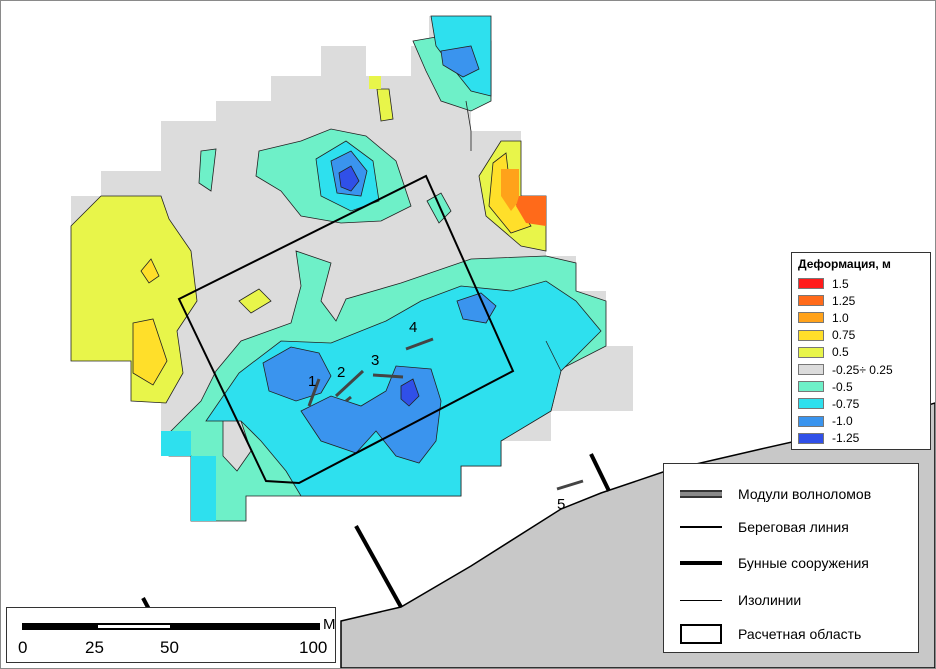 This screenshot has height=669, width=936. I want to click on legend-label: -0.75, so click(846, 403).